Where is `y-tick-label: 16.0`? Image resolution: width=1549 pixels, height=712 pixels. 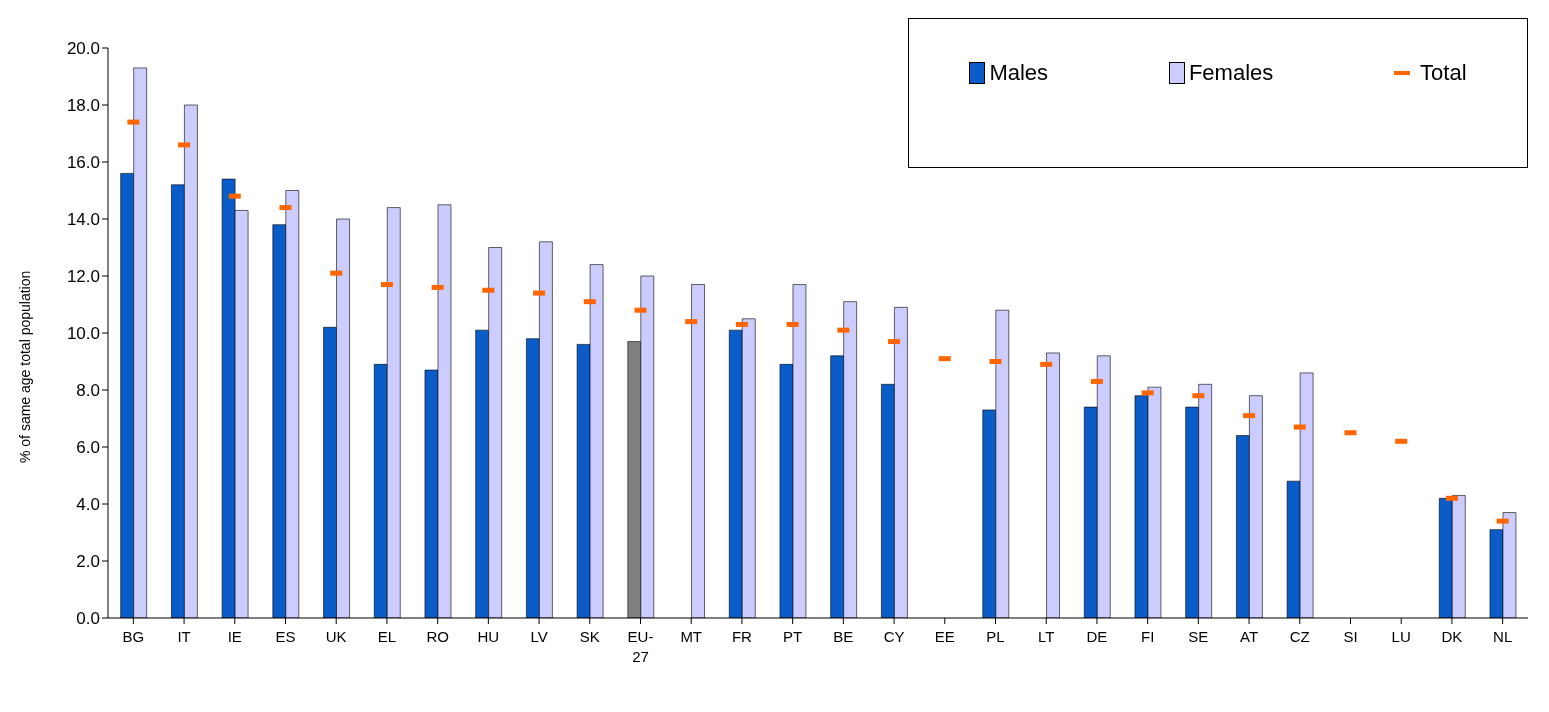
y-tick-label: 16.0 is located at coordinates (83, 163).